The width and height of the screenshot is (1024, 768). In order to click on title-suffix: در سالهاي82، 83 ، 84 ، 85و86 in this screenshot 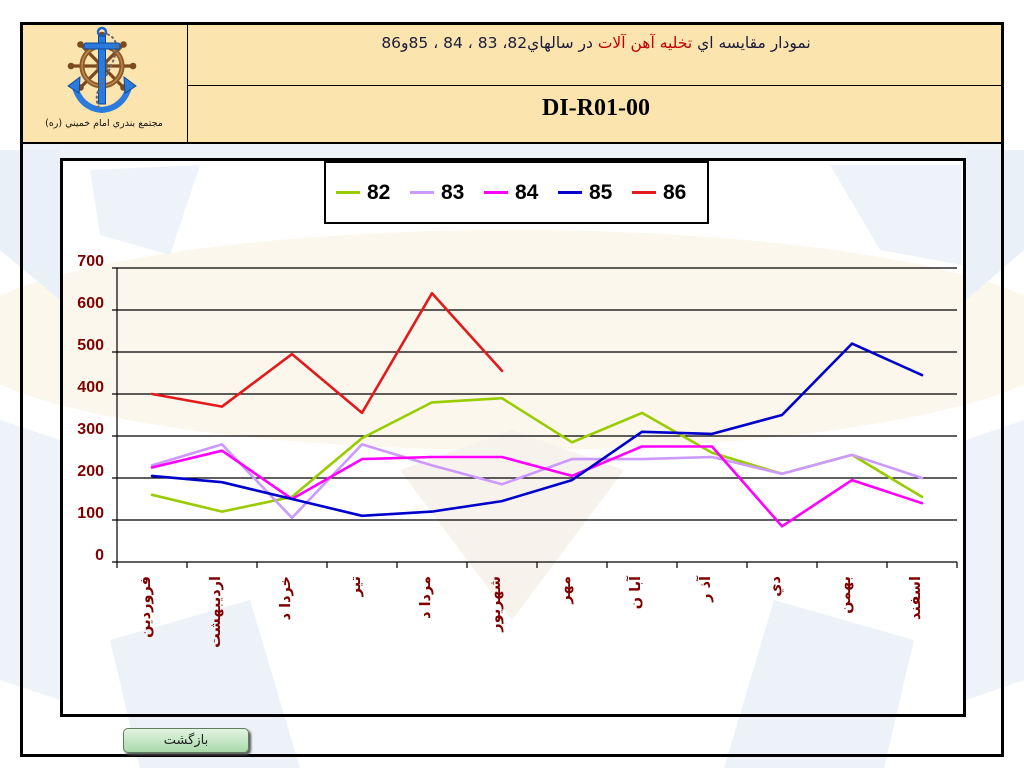, I will do `click(487, 43)`.